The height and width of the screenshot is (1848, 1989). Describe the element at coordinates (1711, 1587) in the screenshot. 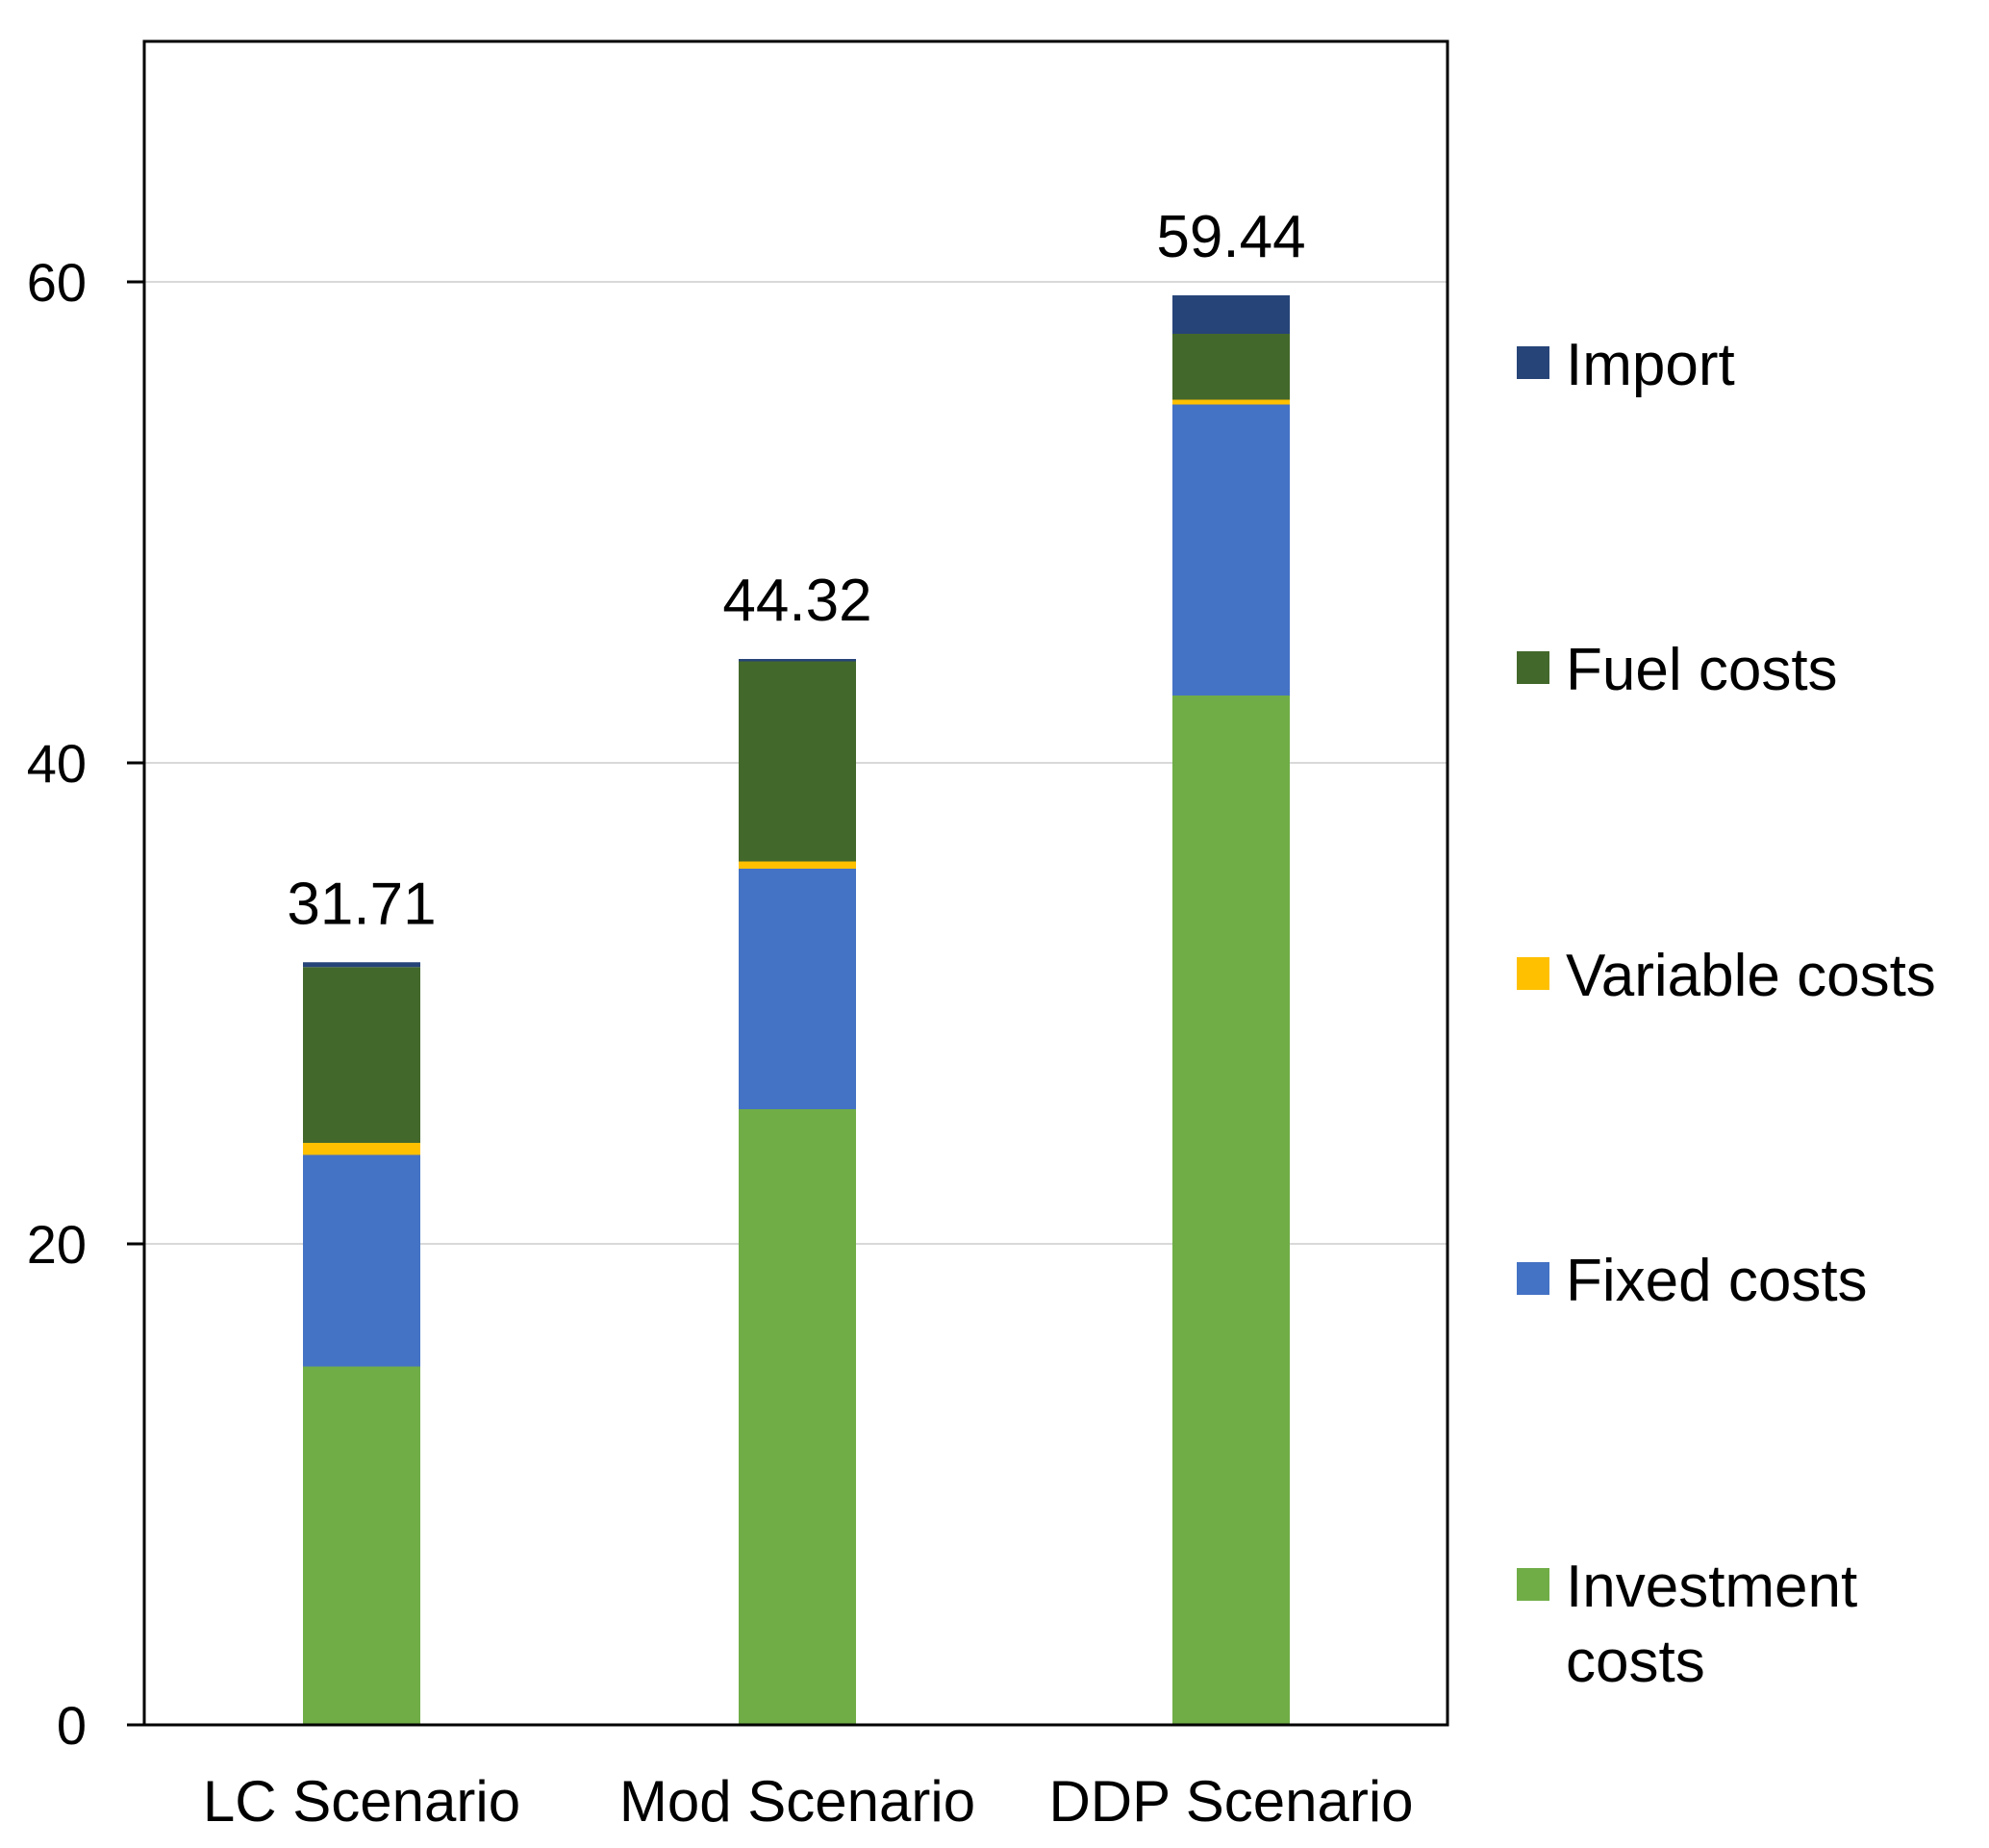

I see `legend-label-line-1: Investment` at that location.